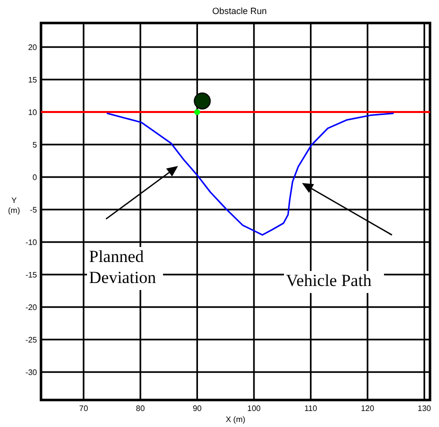 The image size is (439, 427). I want to click on y-tick-label: 15, so click(33, 80).